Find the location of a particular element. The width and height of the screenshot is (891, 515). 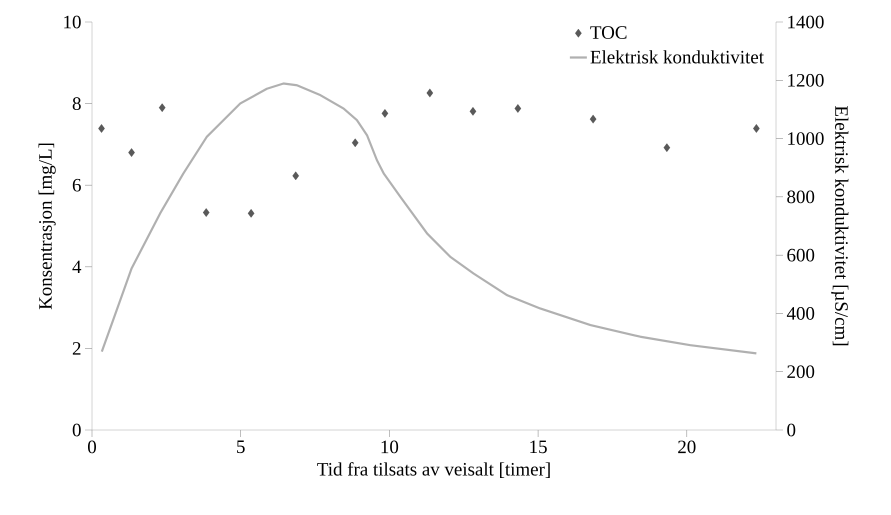

x-tick-label: 20 is located at coordinates (687, 447).